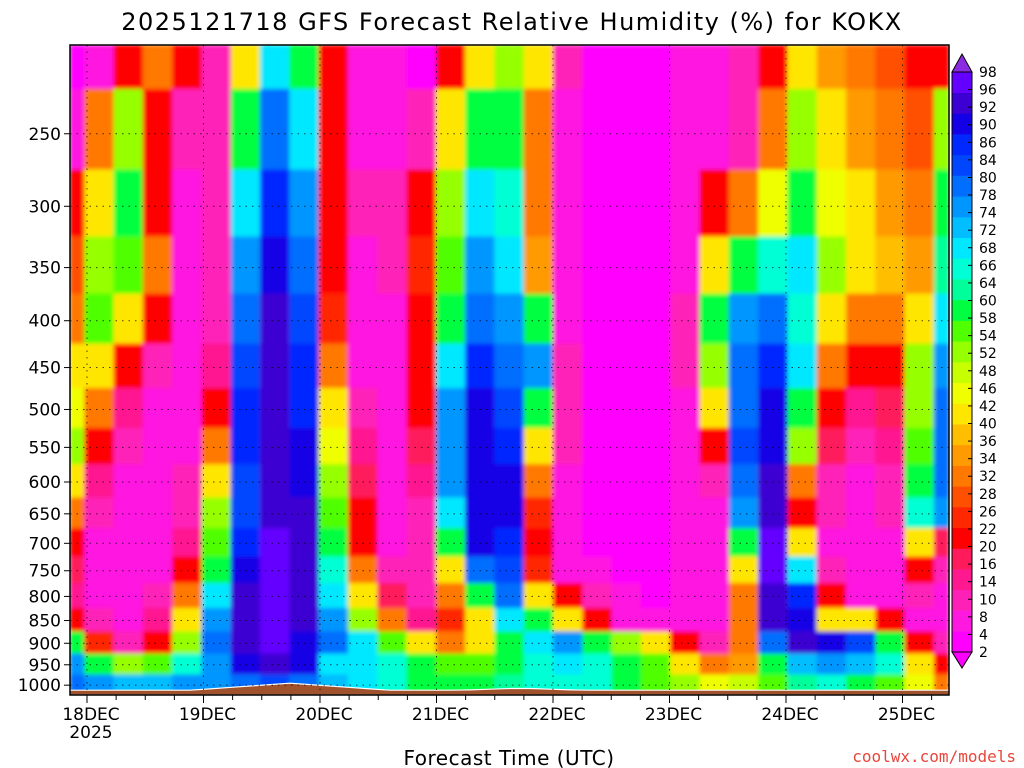 The width and height of the screenshot is (1024, 768). What do you see at coordinates (988, 266) in the screenshot?
I see `colorbar-label: 66` at bounding box center [988, 266].